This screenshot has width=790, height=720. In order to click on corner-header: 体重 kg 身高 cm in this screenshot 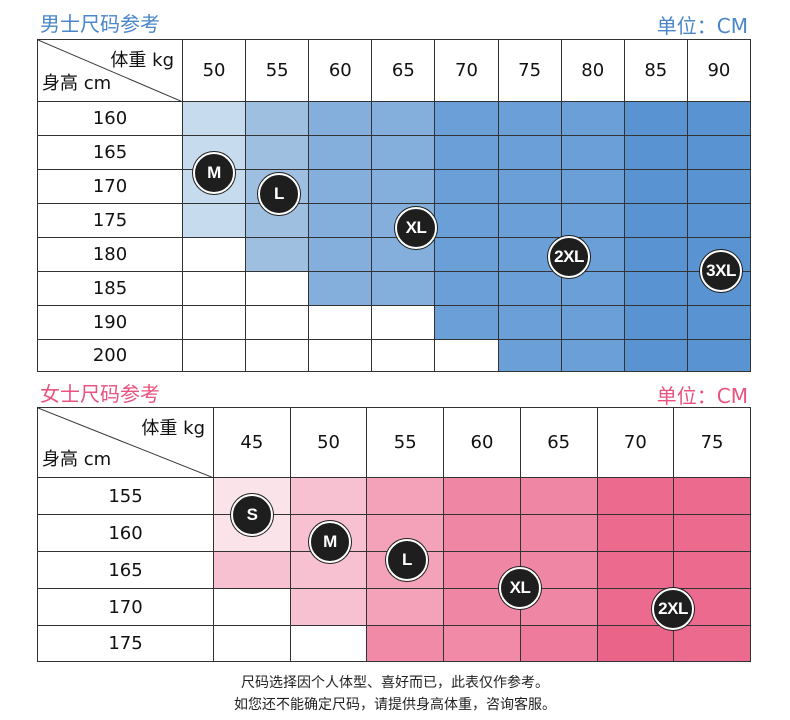, I will do `click(125, 442)`.